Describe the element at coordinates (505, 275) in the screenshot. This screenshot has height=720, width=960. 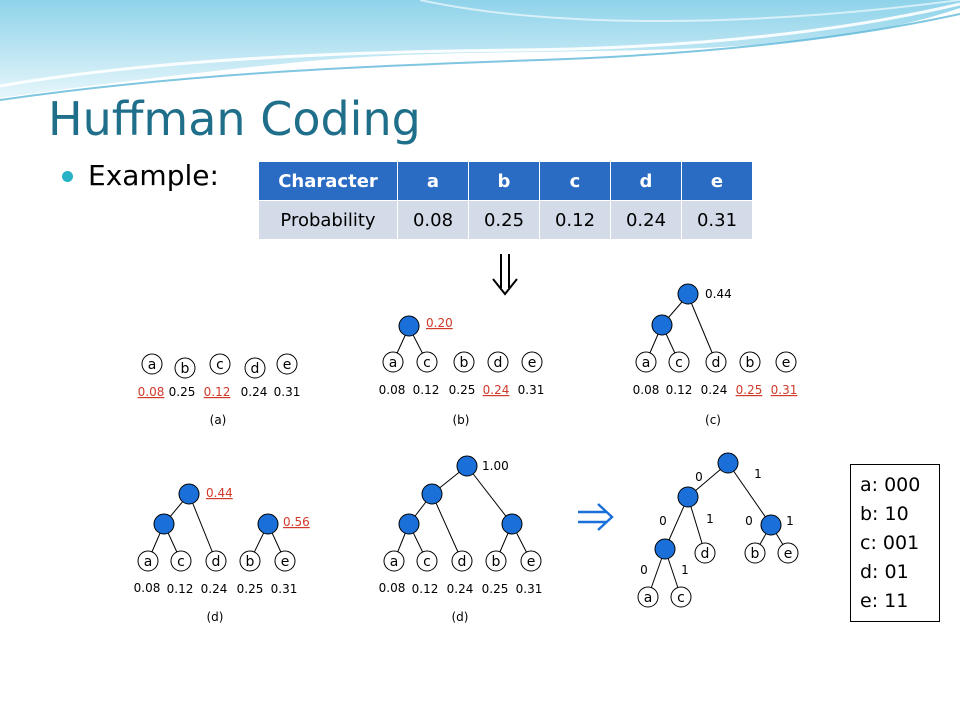
I see `down-arrow-icon` at that location.